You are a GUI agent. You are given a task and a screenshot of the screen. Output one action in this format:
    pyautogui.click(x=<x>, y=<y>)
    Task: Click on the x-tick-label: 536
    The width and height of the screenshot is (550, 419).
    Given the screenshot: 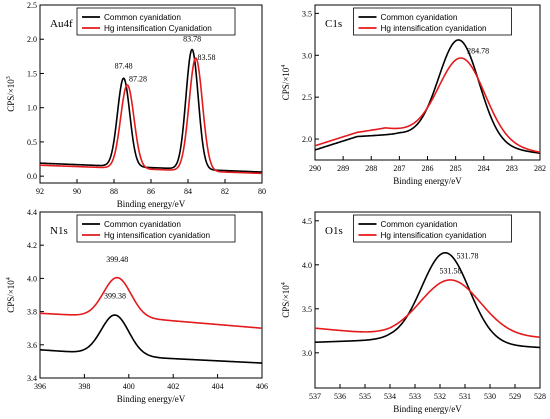 What is the action you would take?
    pyautogui.click(x=340, y=396)
    